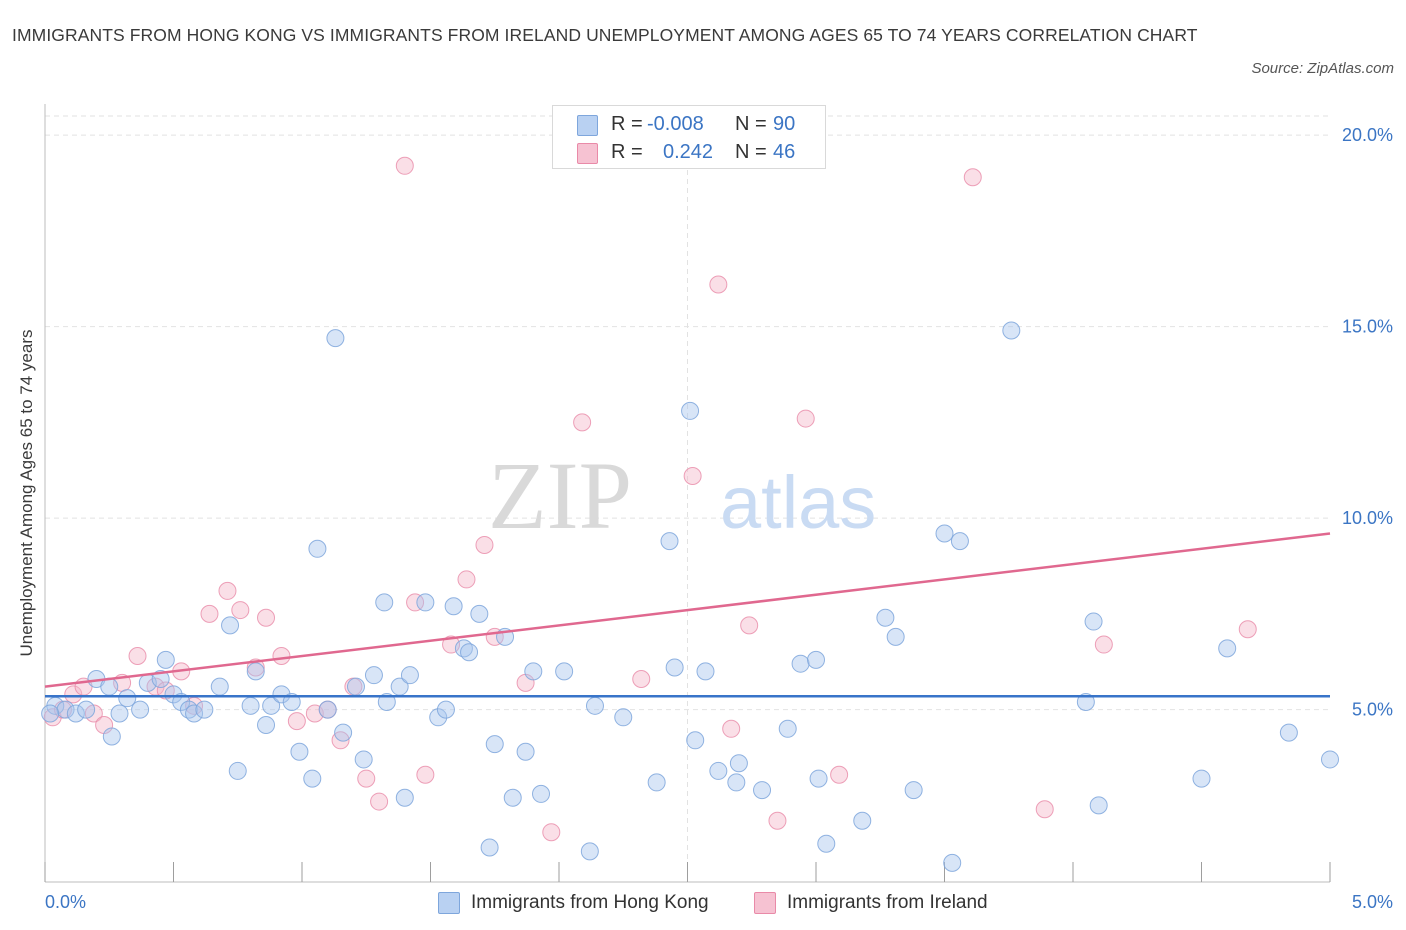  I want to click on bottom-legend-swatch-blue, so click(449, 903).